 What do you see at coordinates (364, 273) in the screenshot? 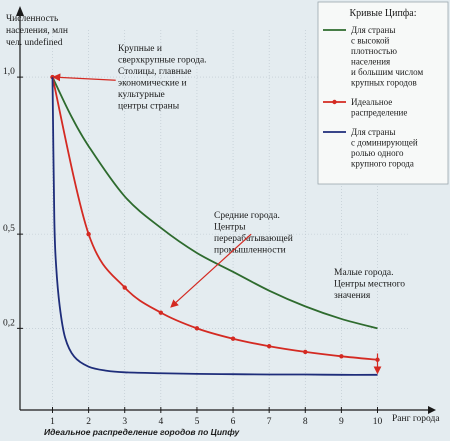
I see `annotation-2-line-0: Малые города.` at bounding box center [364, 273].